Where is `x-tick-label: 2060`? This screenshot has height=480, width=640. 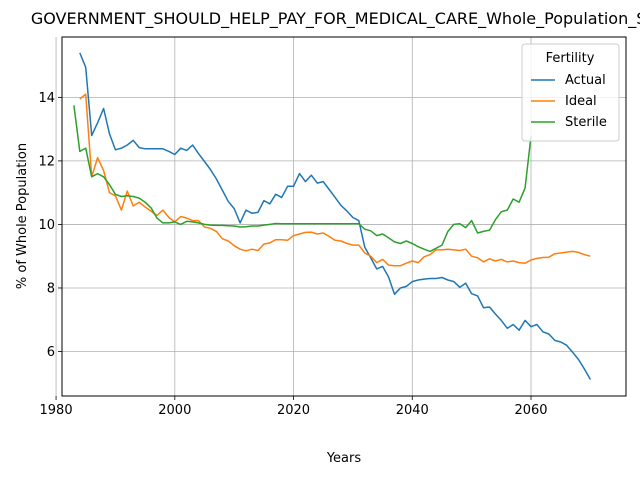 x-tick-label: 2060 is located at coordinates (530, 410).